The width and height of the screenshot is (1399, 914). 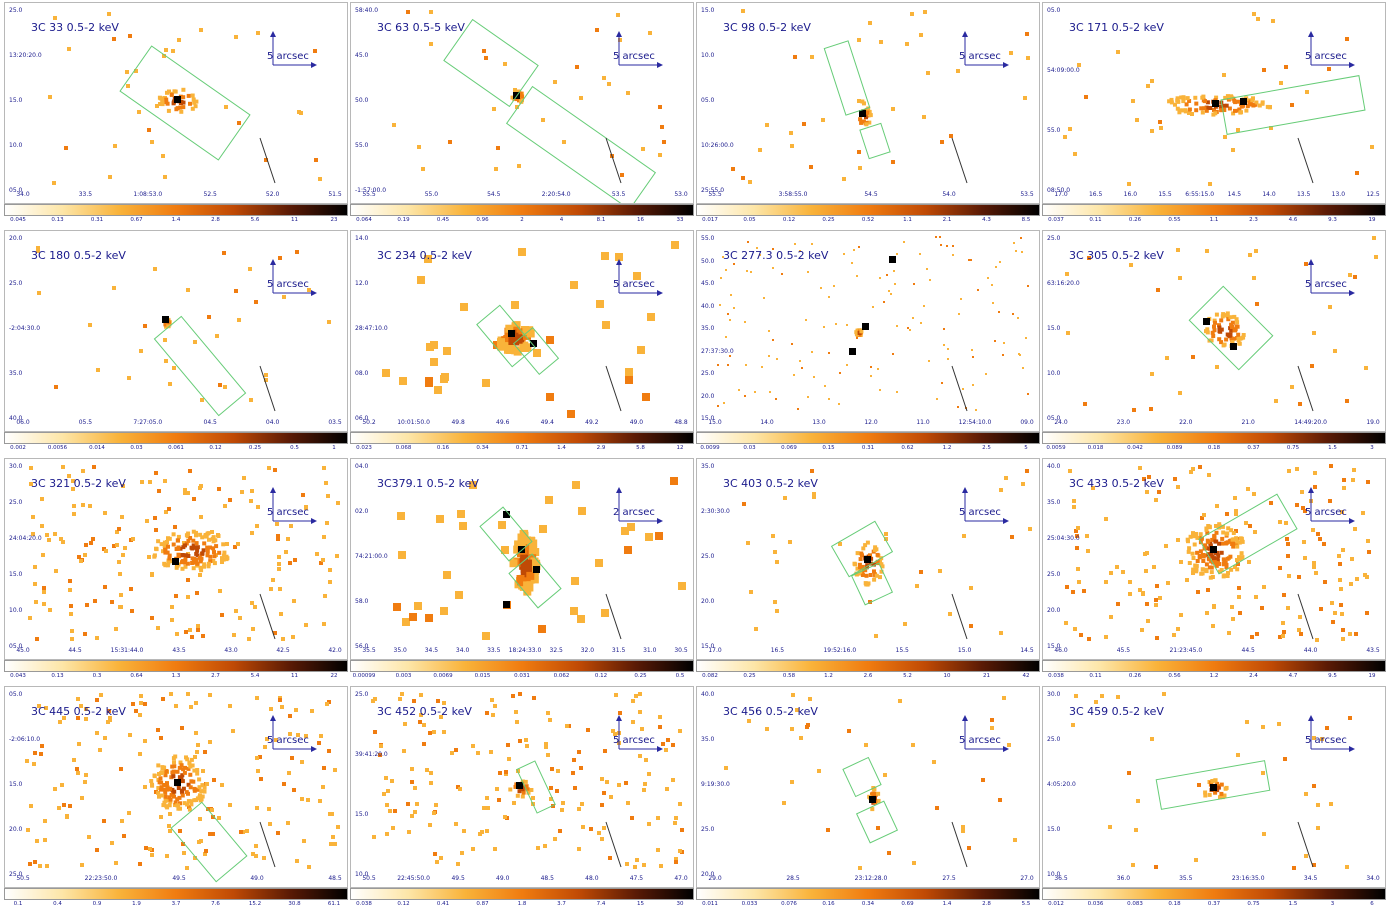 I want to click on colorbar-tick-label: 0.002, so click(x=18, y=448).